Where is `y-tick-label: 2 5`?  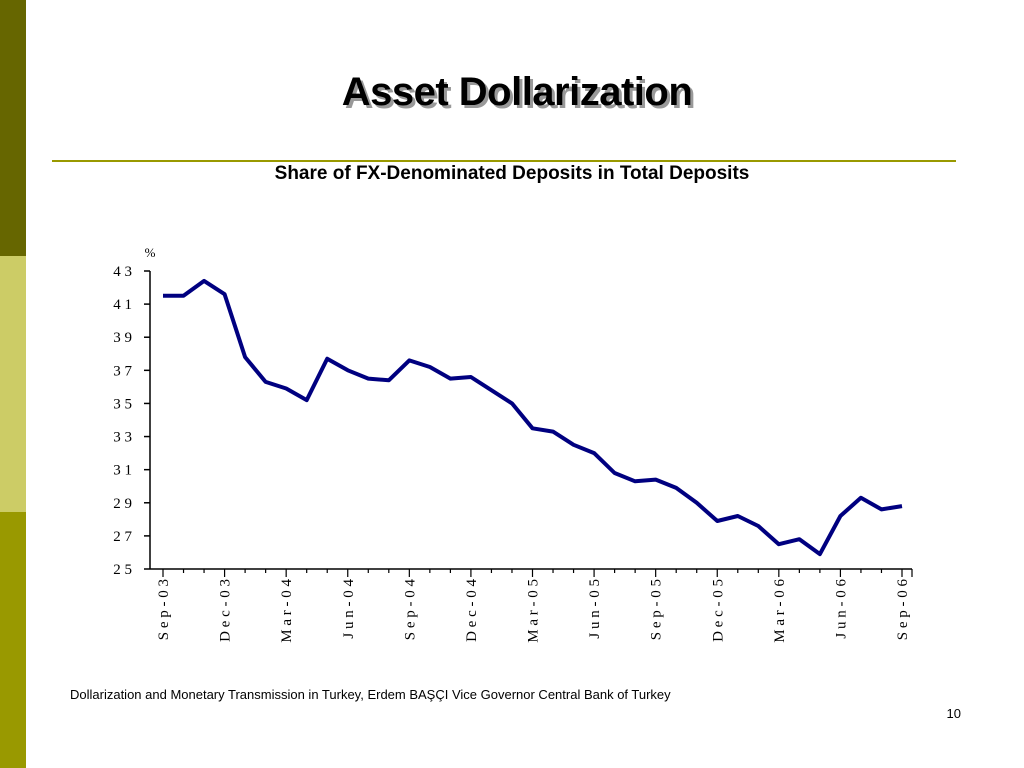
y-tick-label: 2 5 is located at coordinates (122, 570).